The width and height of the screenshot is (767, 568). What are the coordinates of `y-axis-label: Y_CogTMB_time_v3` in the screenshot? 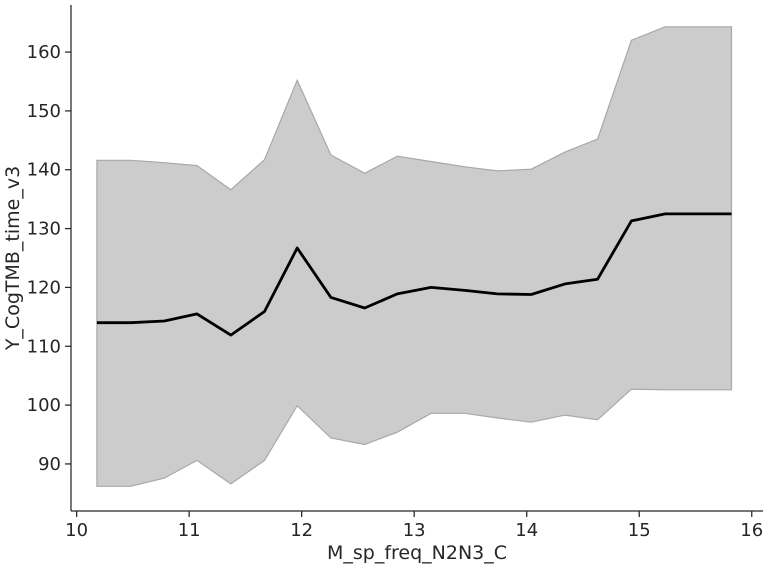 It's located at (13, 258).